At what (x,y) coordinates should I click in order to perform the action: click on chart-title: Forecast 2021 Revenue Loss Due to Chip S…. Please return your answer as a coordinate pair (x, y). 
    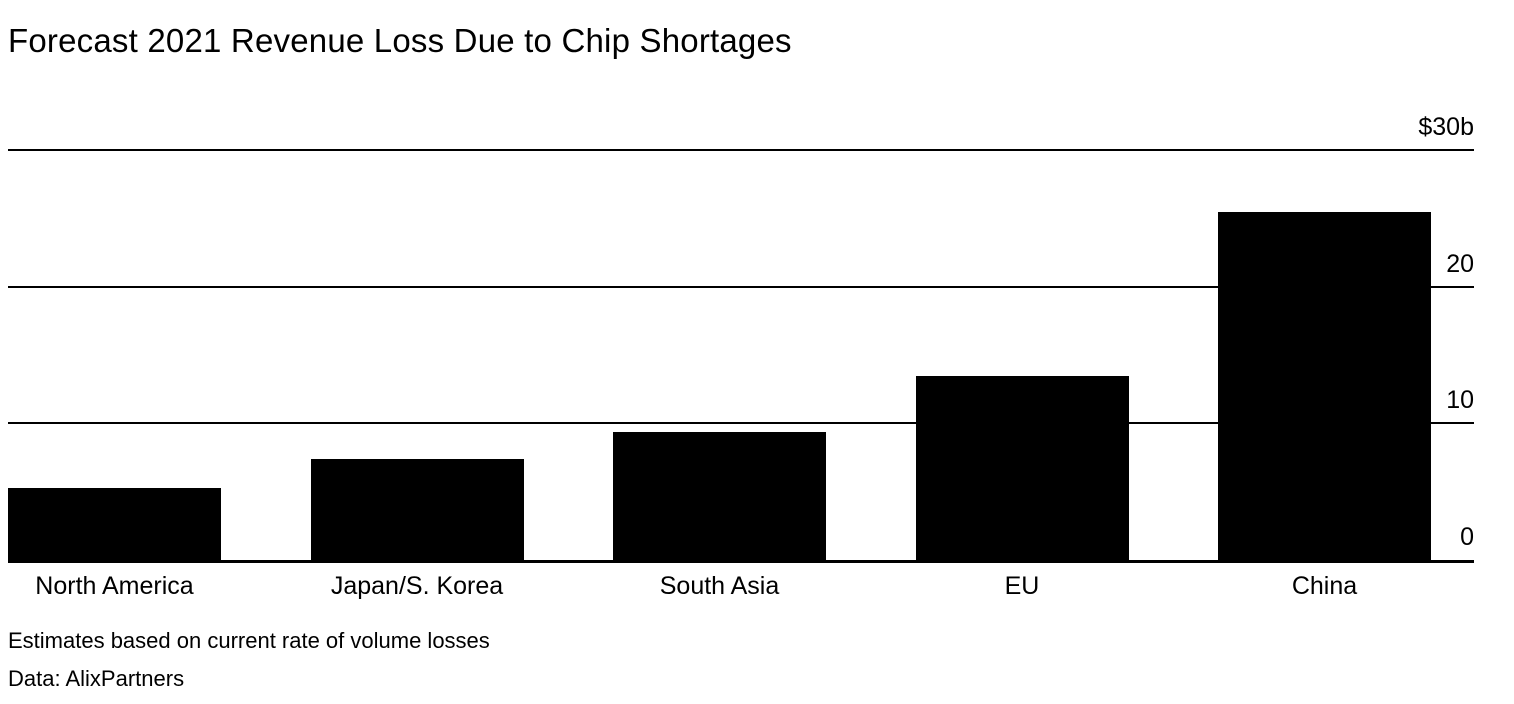
    Looking at the image, I should click on (400, 40).